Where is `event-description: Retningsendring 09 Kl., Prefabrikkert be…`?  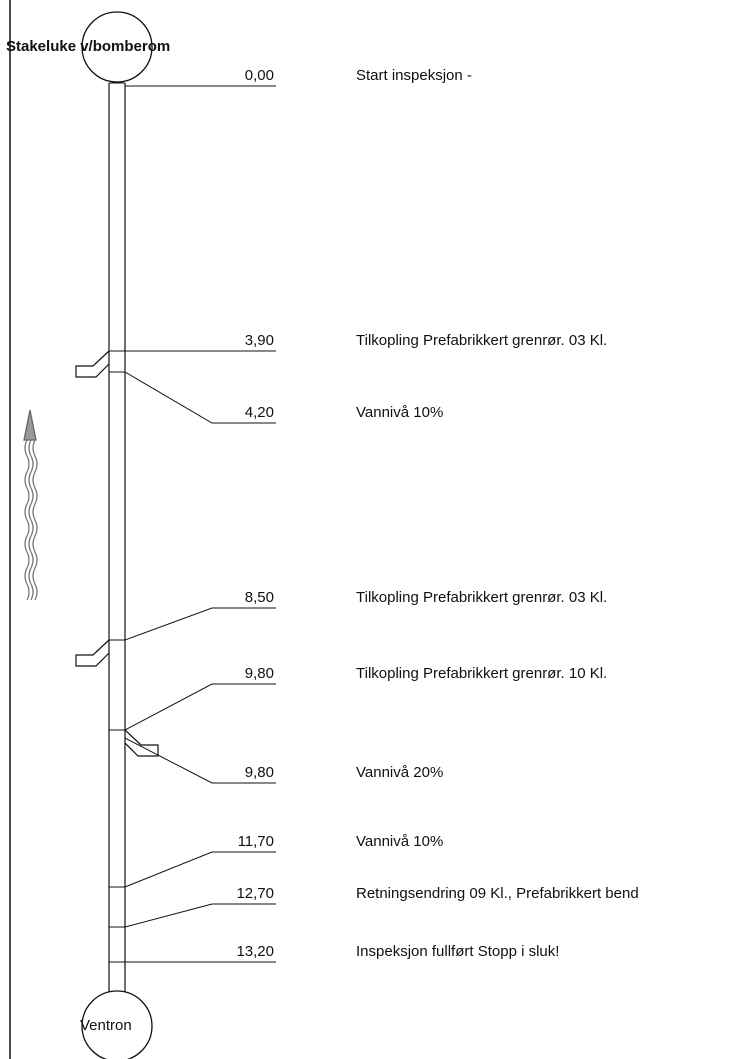 event-description: Retningsendring 09 Kl., Prefabrikkert be… is located at coordinates (497, 893).